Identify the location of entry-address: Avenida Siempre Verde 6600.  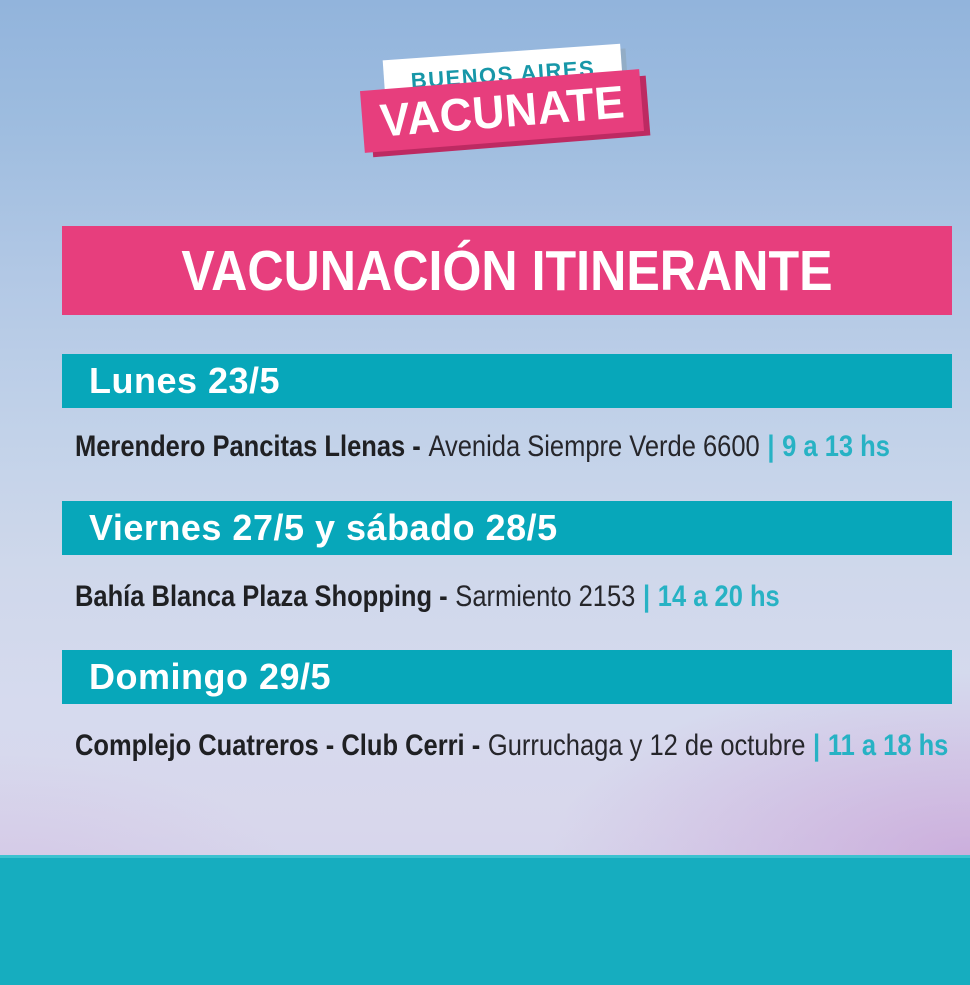
(594, 446).